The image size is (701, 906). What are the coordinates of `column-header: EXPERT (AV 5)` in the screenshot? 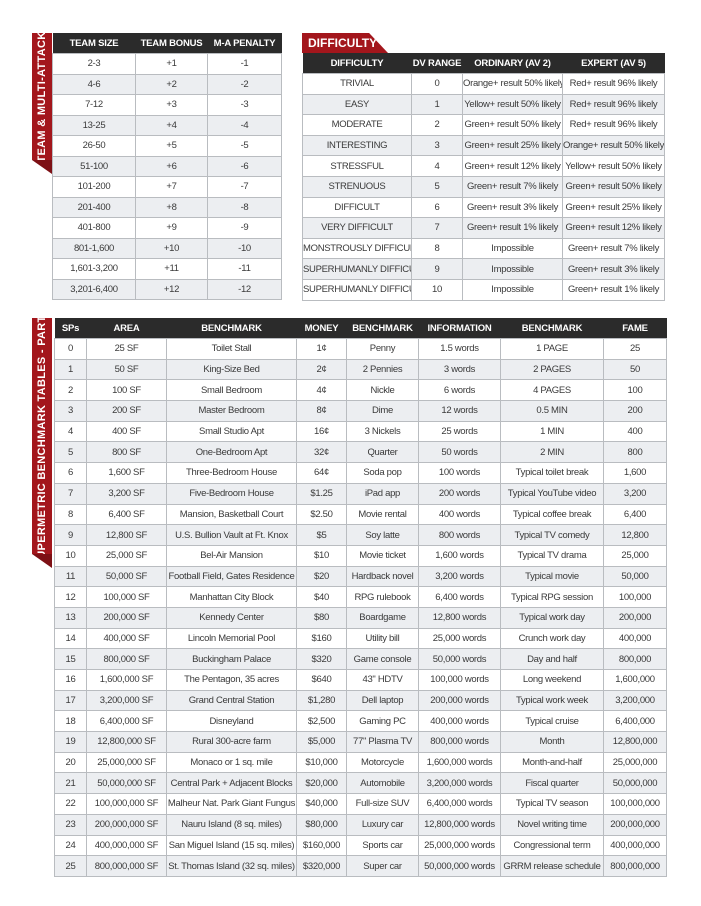 It's located at (613, 63).